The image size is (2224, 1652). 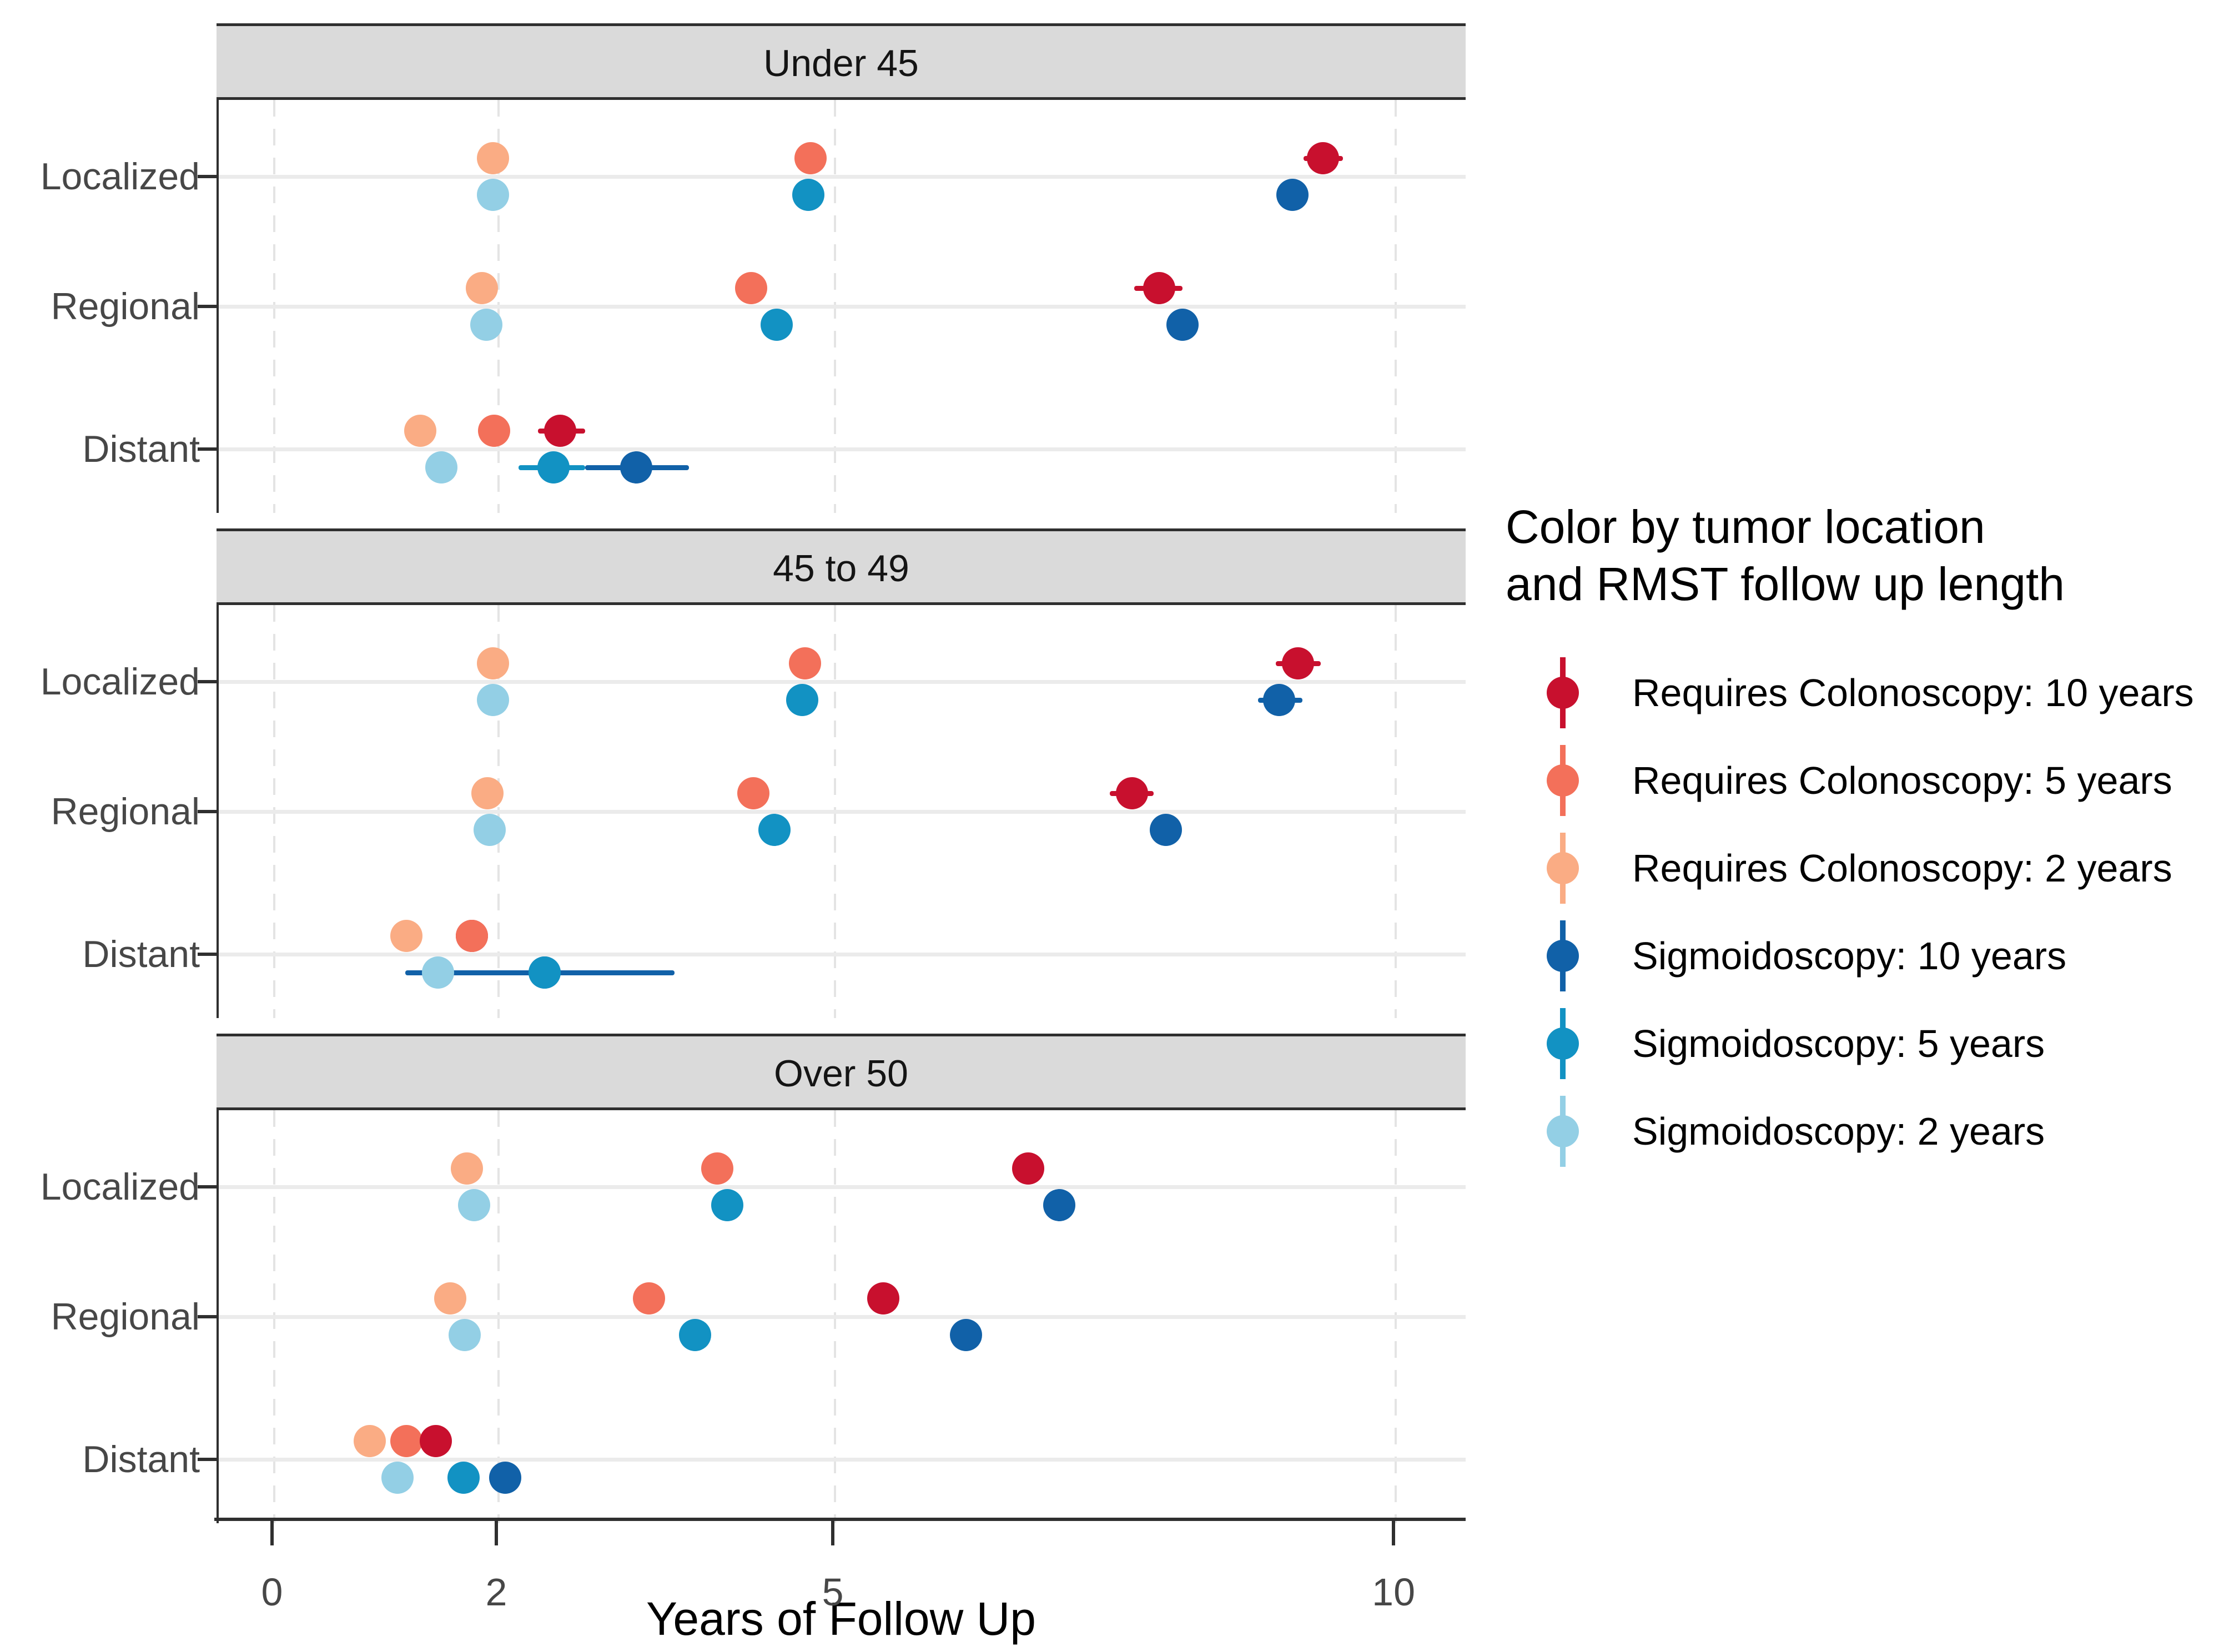 What do you see at coordinates (841, 1619) in the screenshot?
I see `x-axis-title: Years of Follow Up` at bounding box center [841, 1619].